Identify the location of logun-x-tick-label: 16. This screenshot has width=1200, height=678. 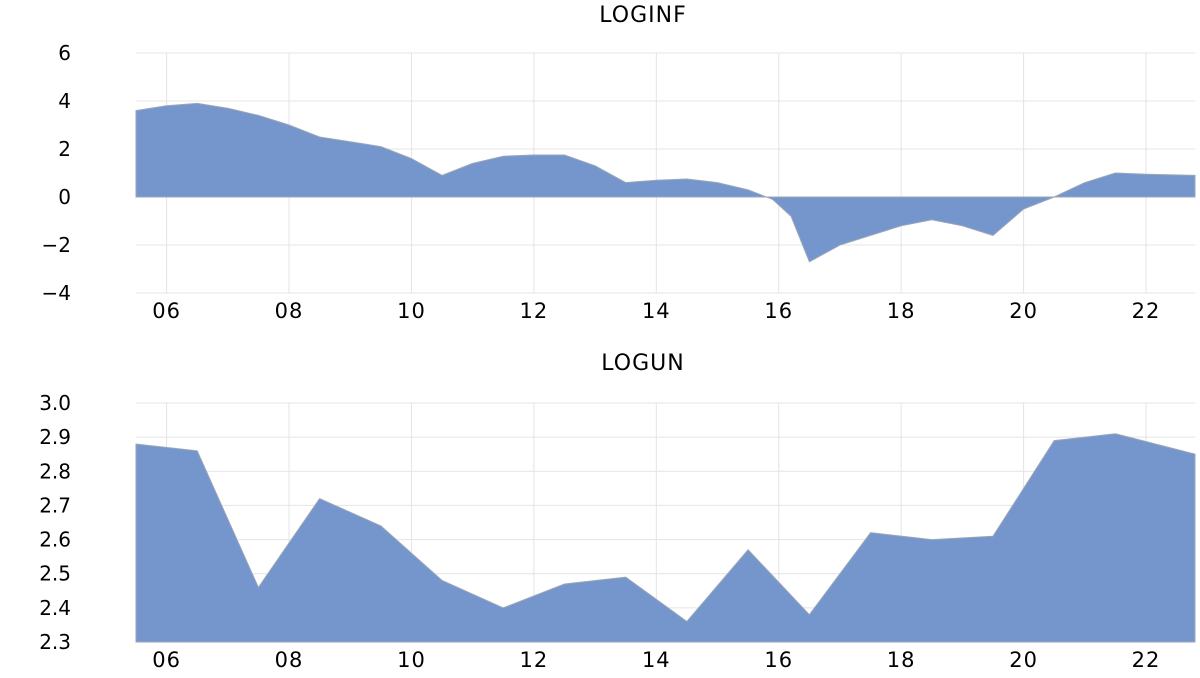
(778, 660).